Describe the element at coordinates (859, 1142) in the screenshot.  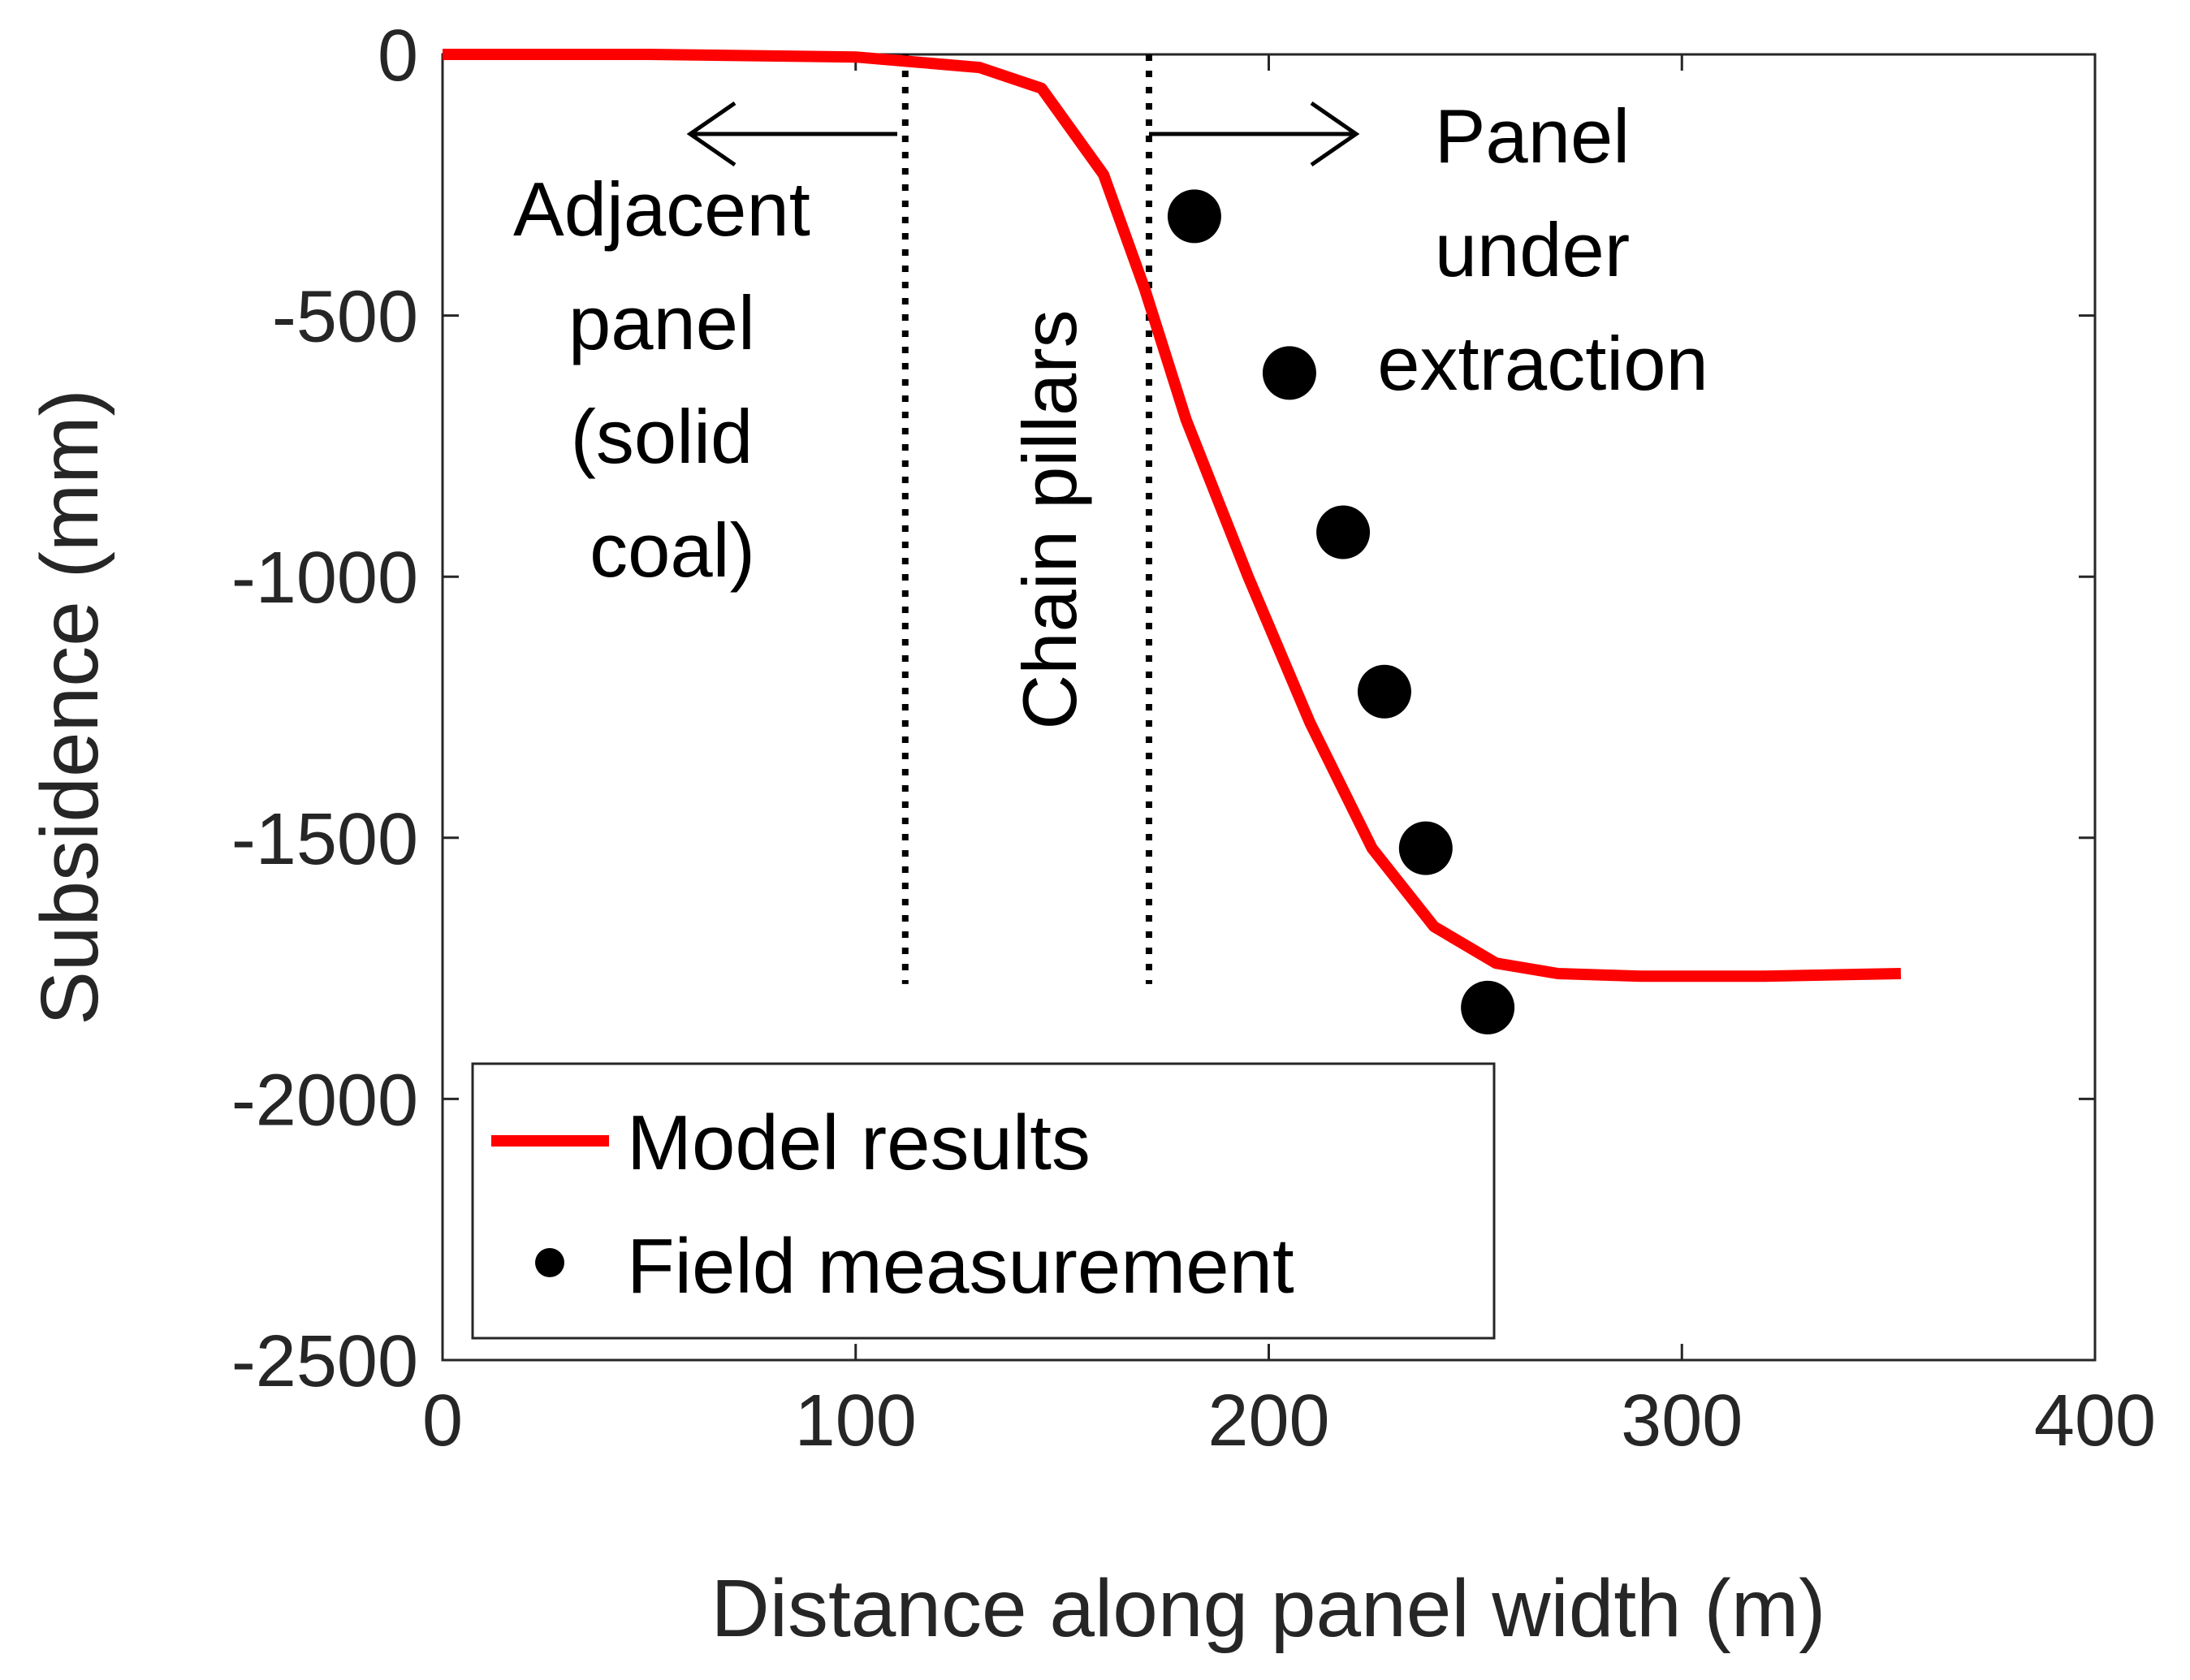
I see `legend-label-model: Model results` at that location.